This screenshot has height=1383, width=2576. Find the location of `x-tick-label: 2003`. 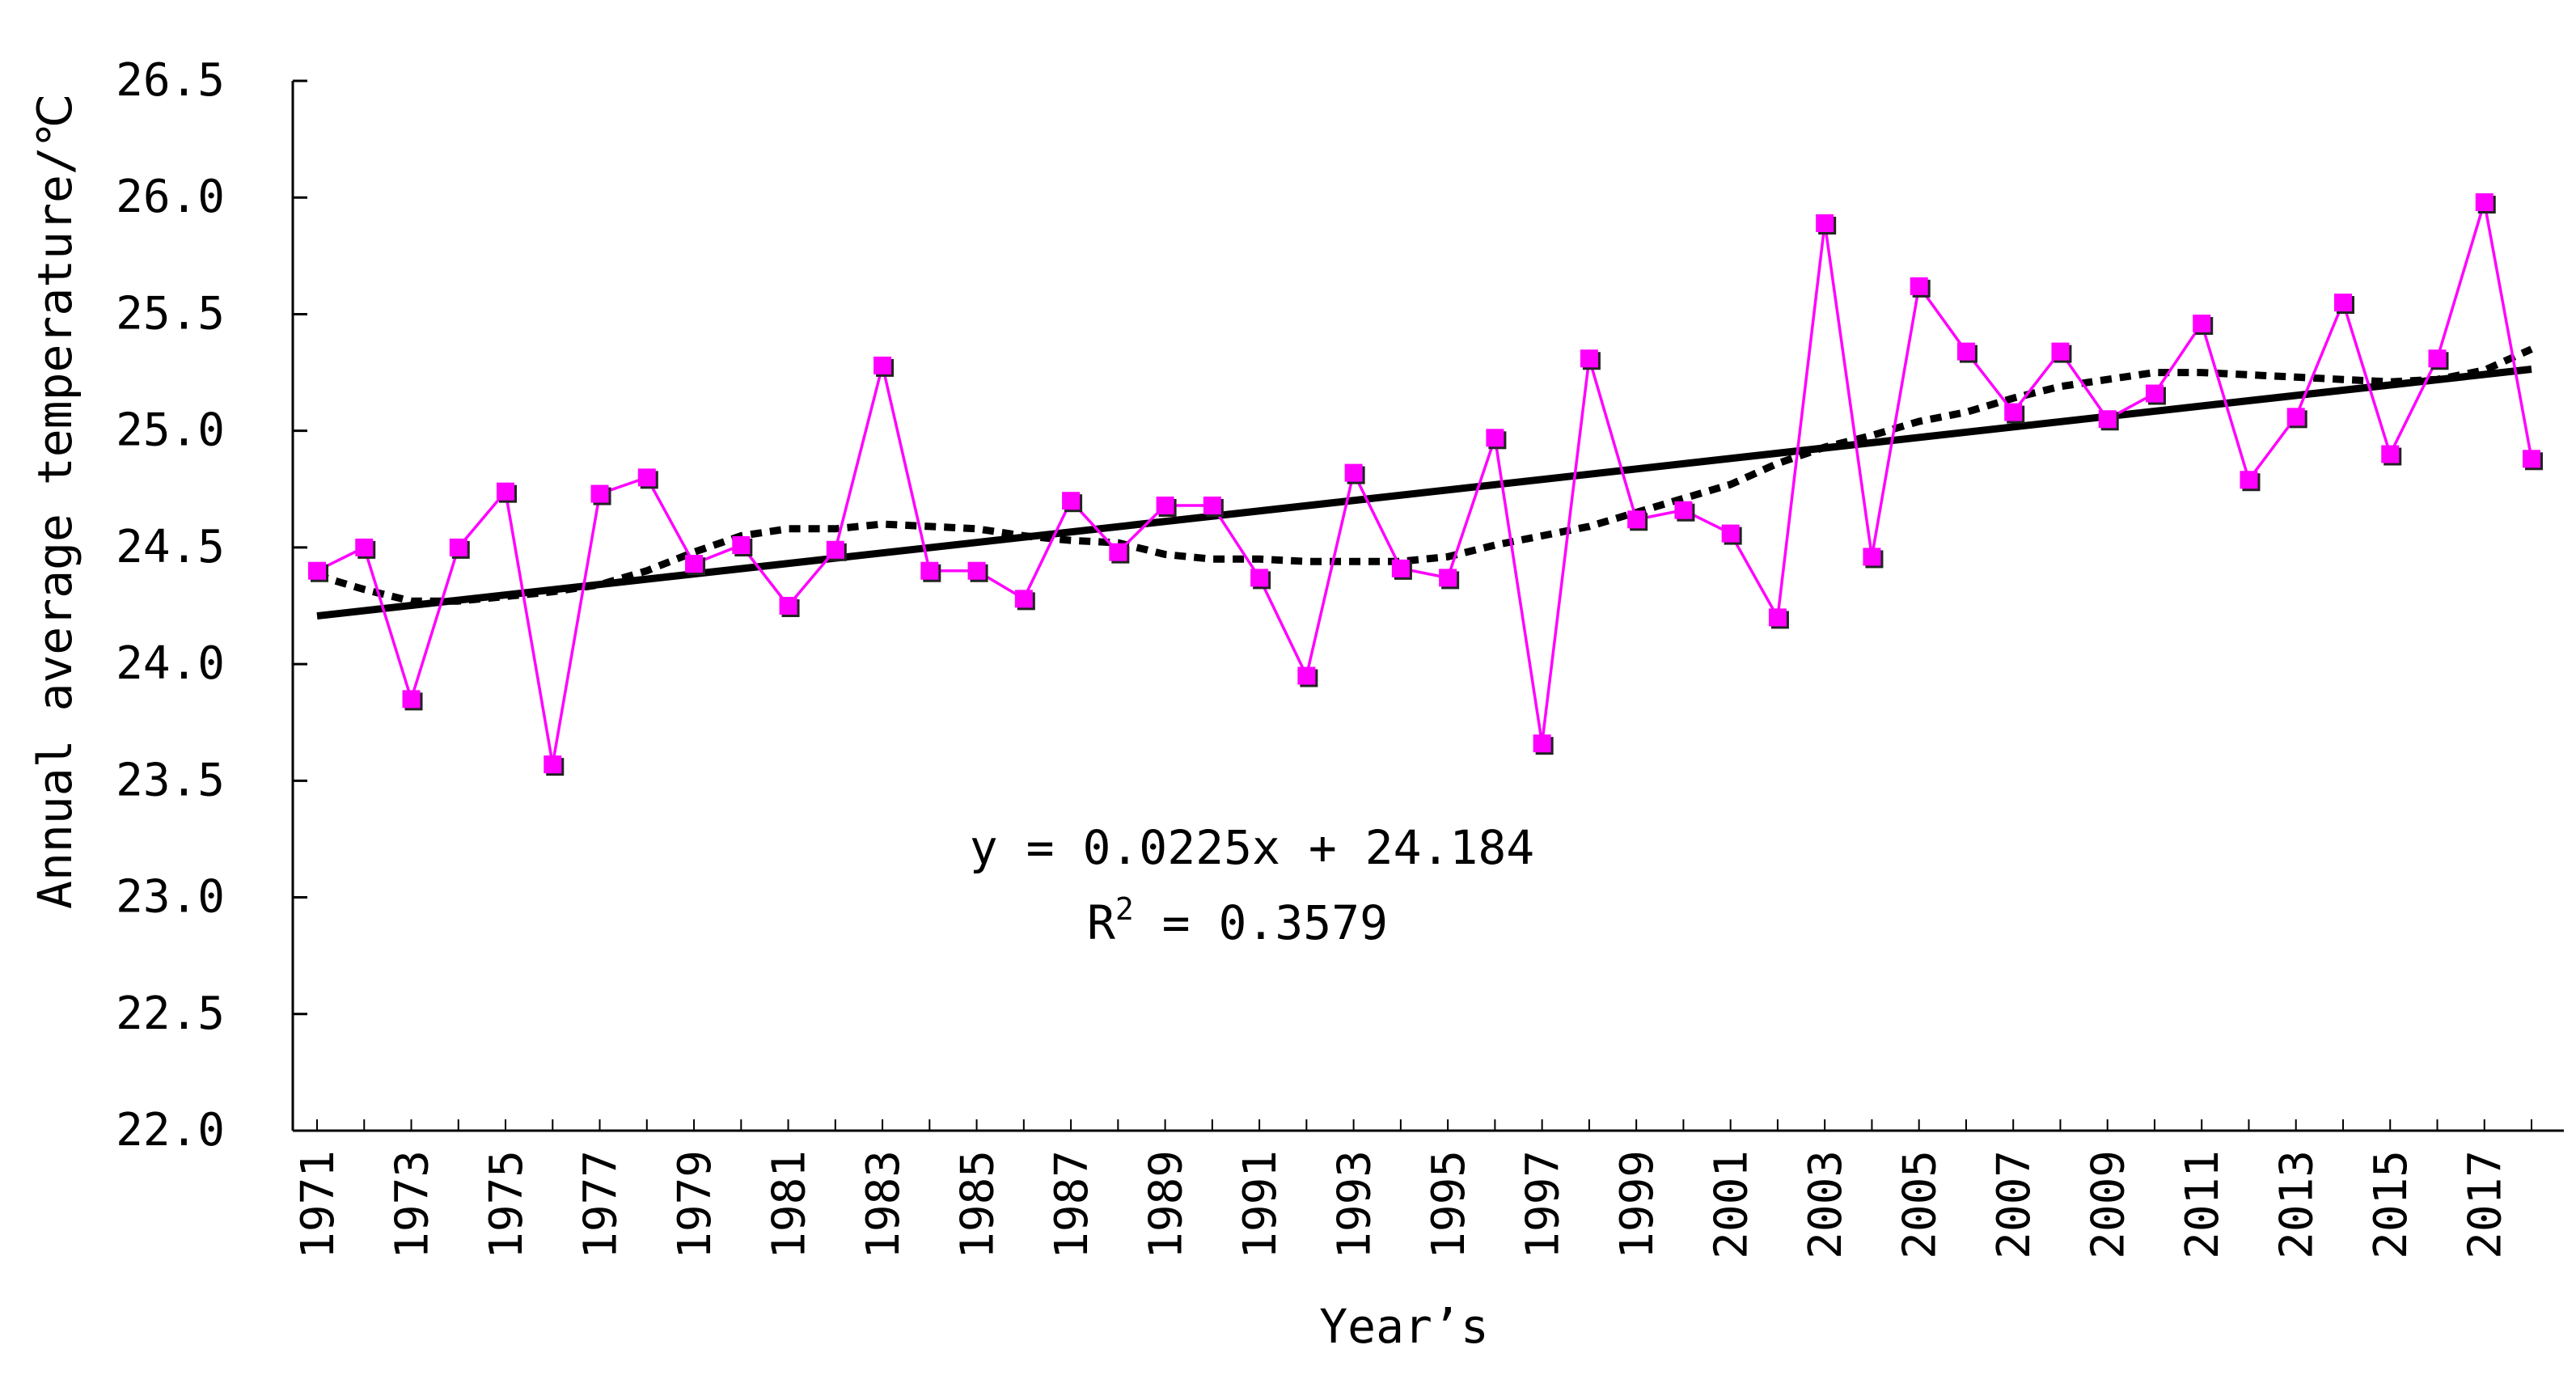

x-tick-label: 2003 is located at coordinates (1826, 1204).